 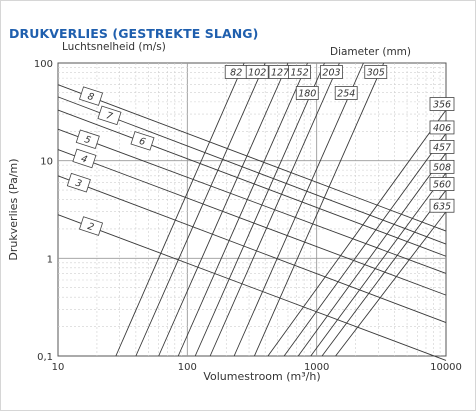 I want to click on diameter-label-635-box, so click(x=442, y=205).